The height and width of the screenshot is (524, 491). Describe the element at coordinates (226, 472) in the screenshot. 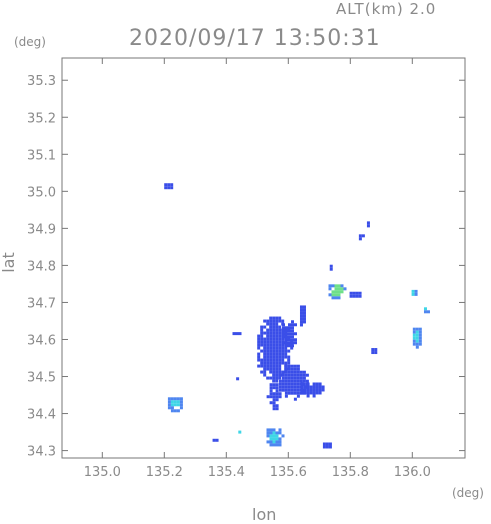

I see `x-tick-label: 135.4` at that location.